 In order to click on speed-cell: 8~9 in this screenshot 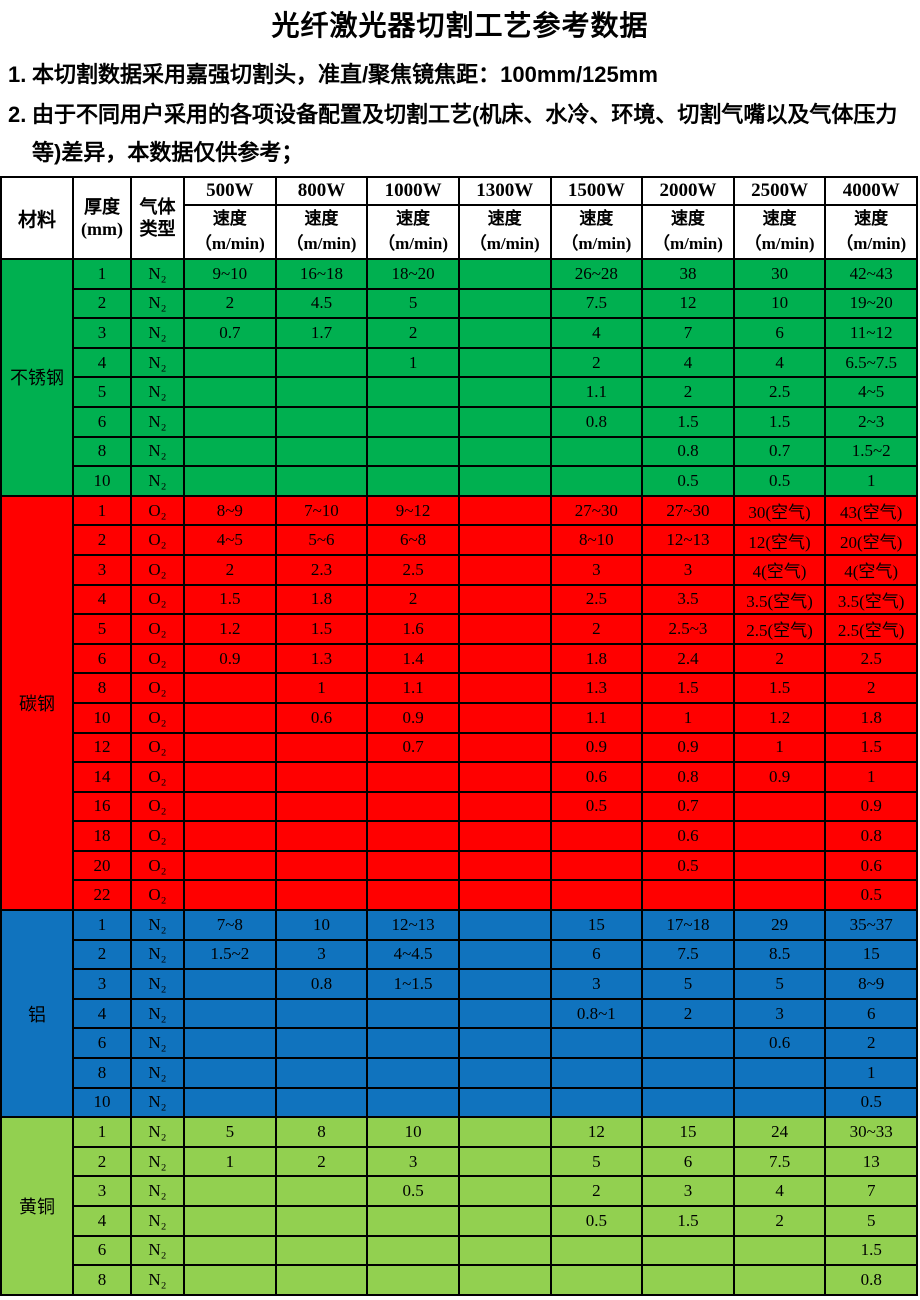, I will do `click(871, 984)`.